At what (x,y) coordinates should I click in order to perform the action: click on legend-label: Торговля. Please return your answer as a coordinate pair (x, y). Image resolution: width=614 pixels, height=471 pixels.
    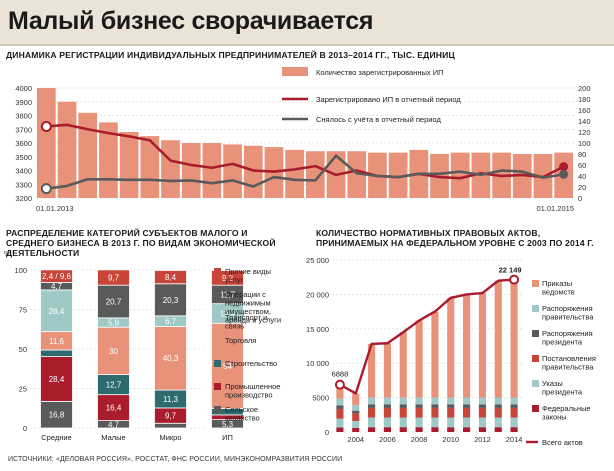
    Looking at the image, I should click on (240, 340).